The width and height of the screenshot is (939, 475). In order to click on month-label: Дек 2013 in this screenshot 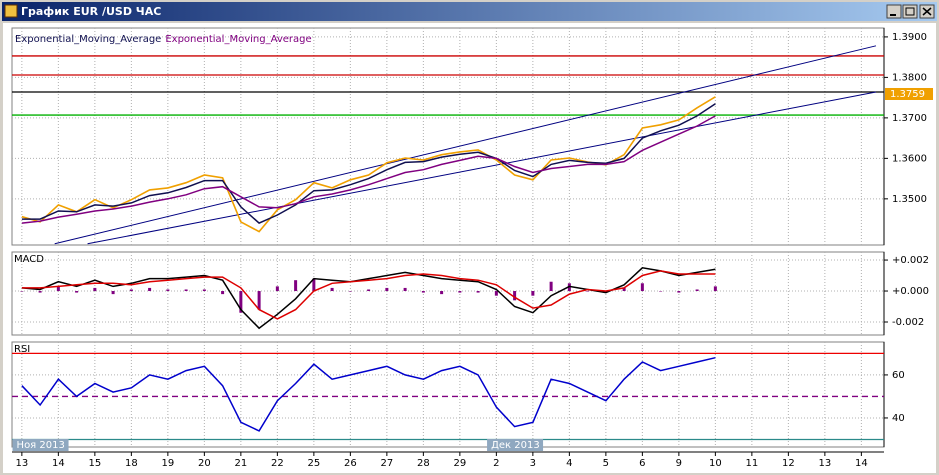, I will do `click(515, 445)`.